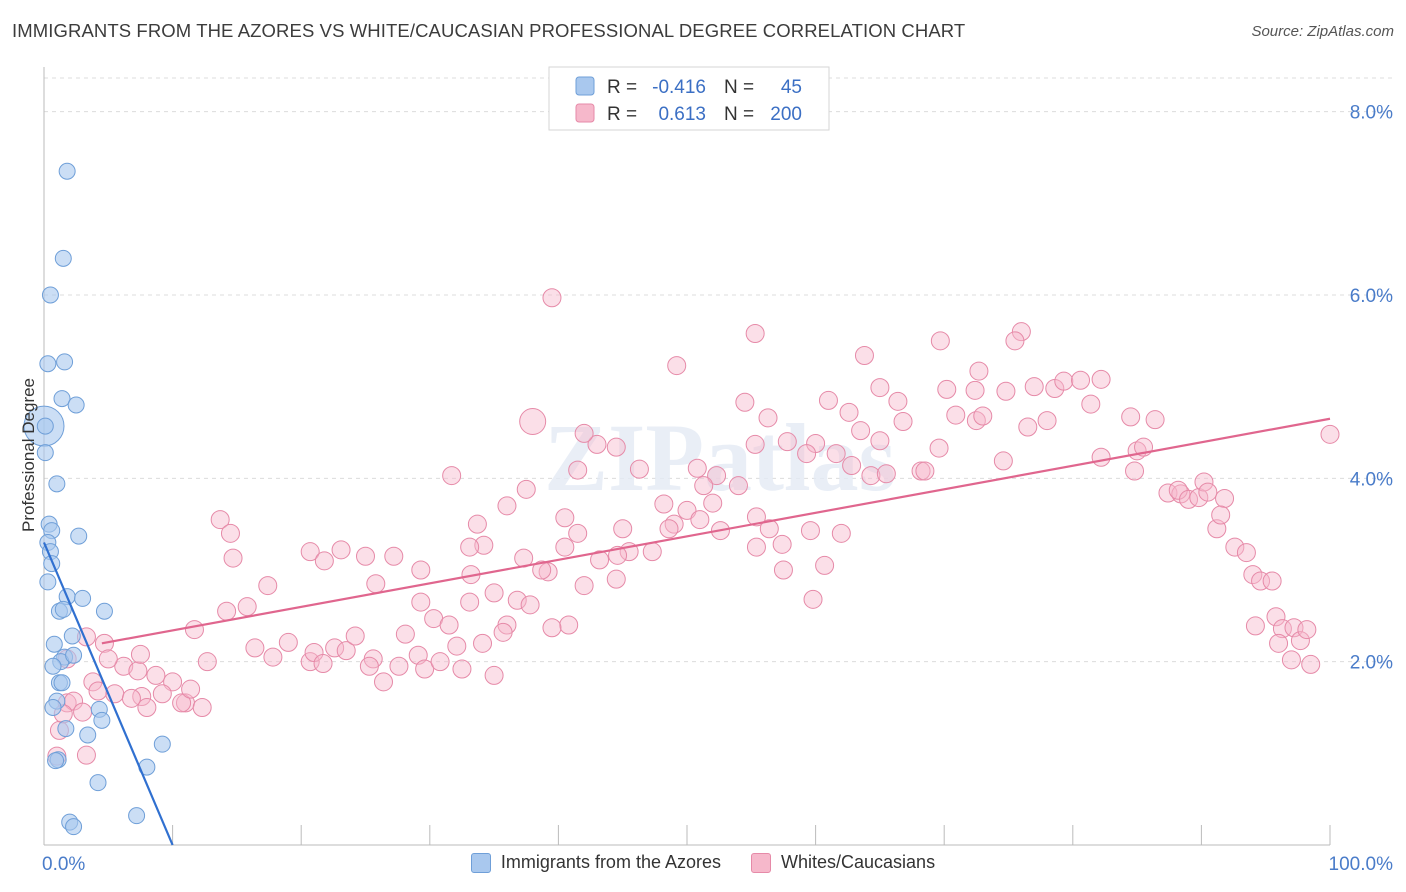 The width and height of the screenshot is (1406, 892). I want to click on legend-n-value: 45, so click(791, 87).